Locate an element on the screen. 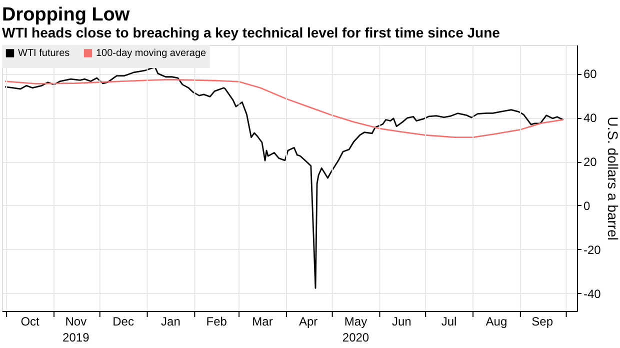 The image size is (620, 348). x-tick-label: Oct is located at coordinates (30, 321).